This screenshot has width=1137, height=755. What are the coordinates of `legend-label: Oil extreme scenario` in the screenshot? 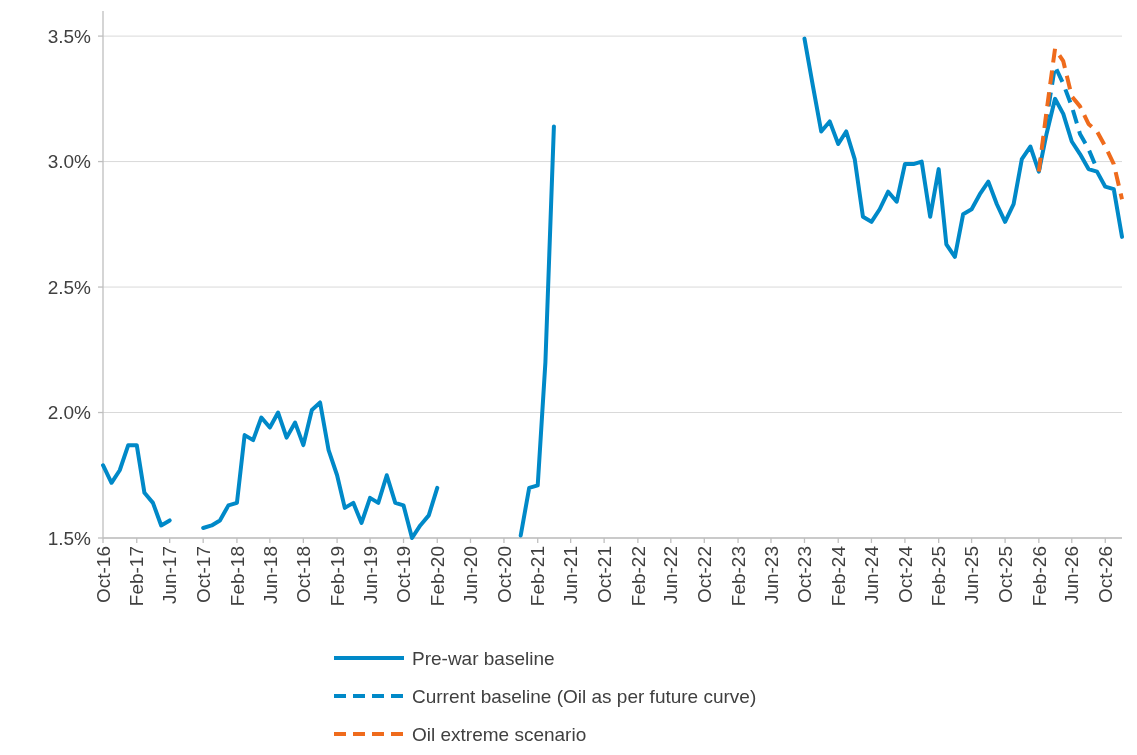 It's located at (499, 734).